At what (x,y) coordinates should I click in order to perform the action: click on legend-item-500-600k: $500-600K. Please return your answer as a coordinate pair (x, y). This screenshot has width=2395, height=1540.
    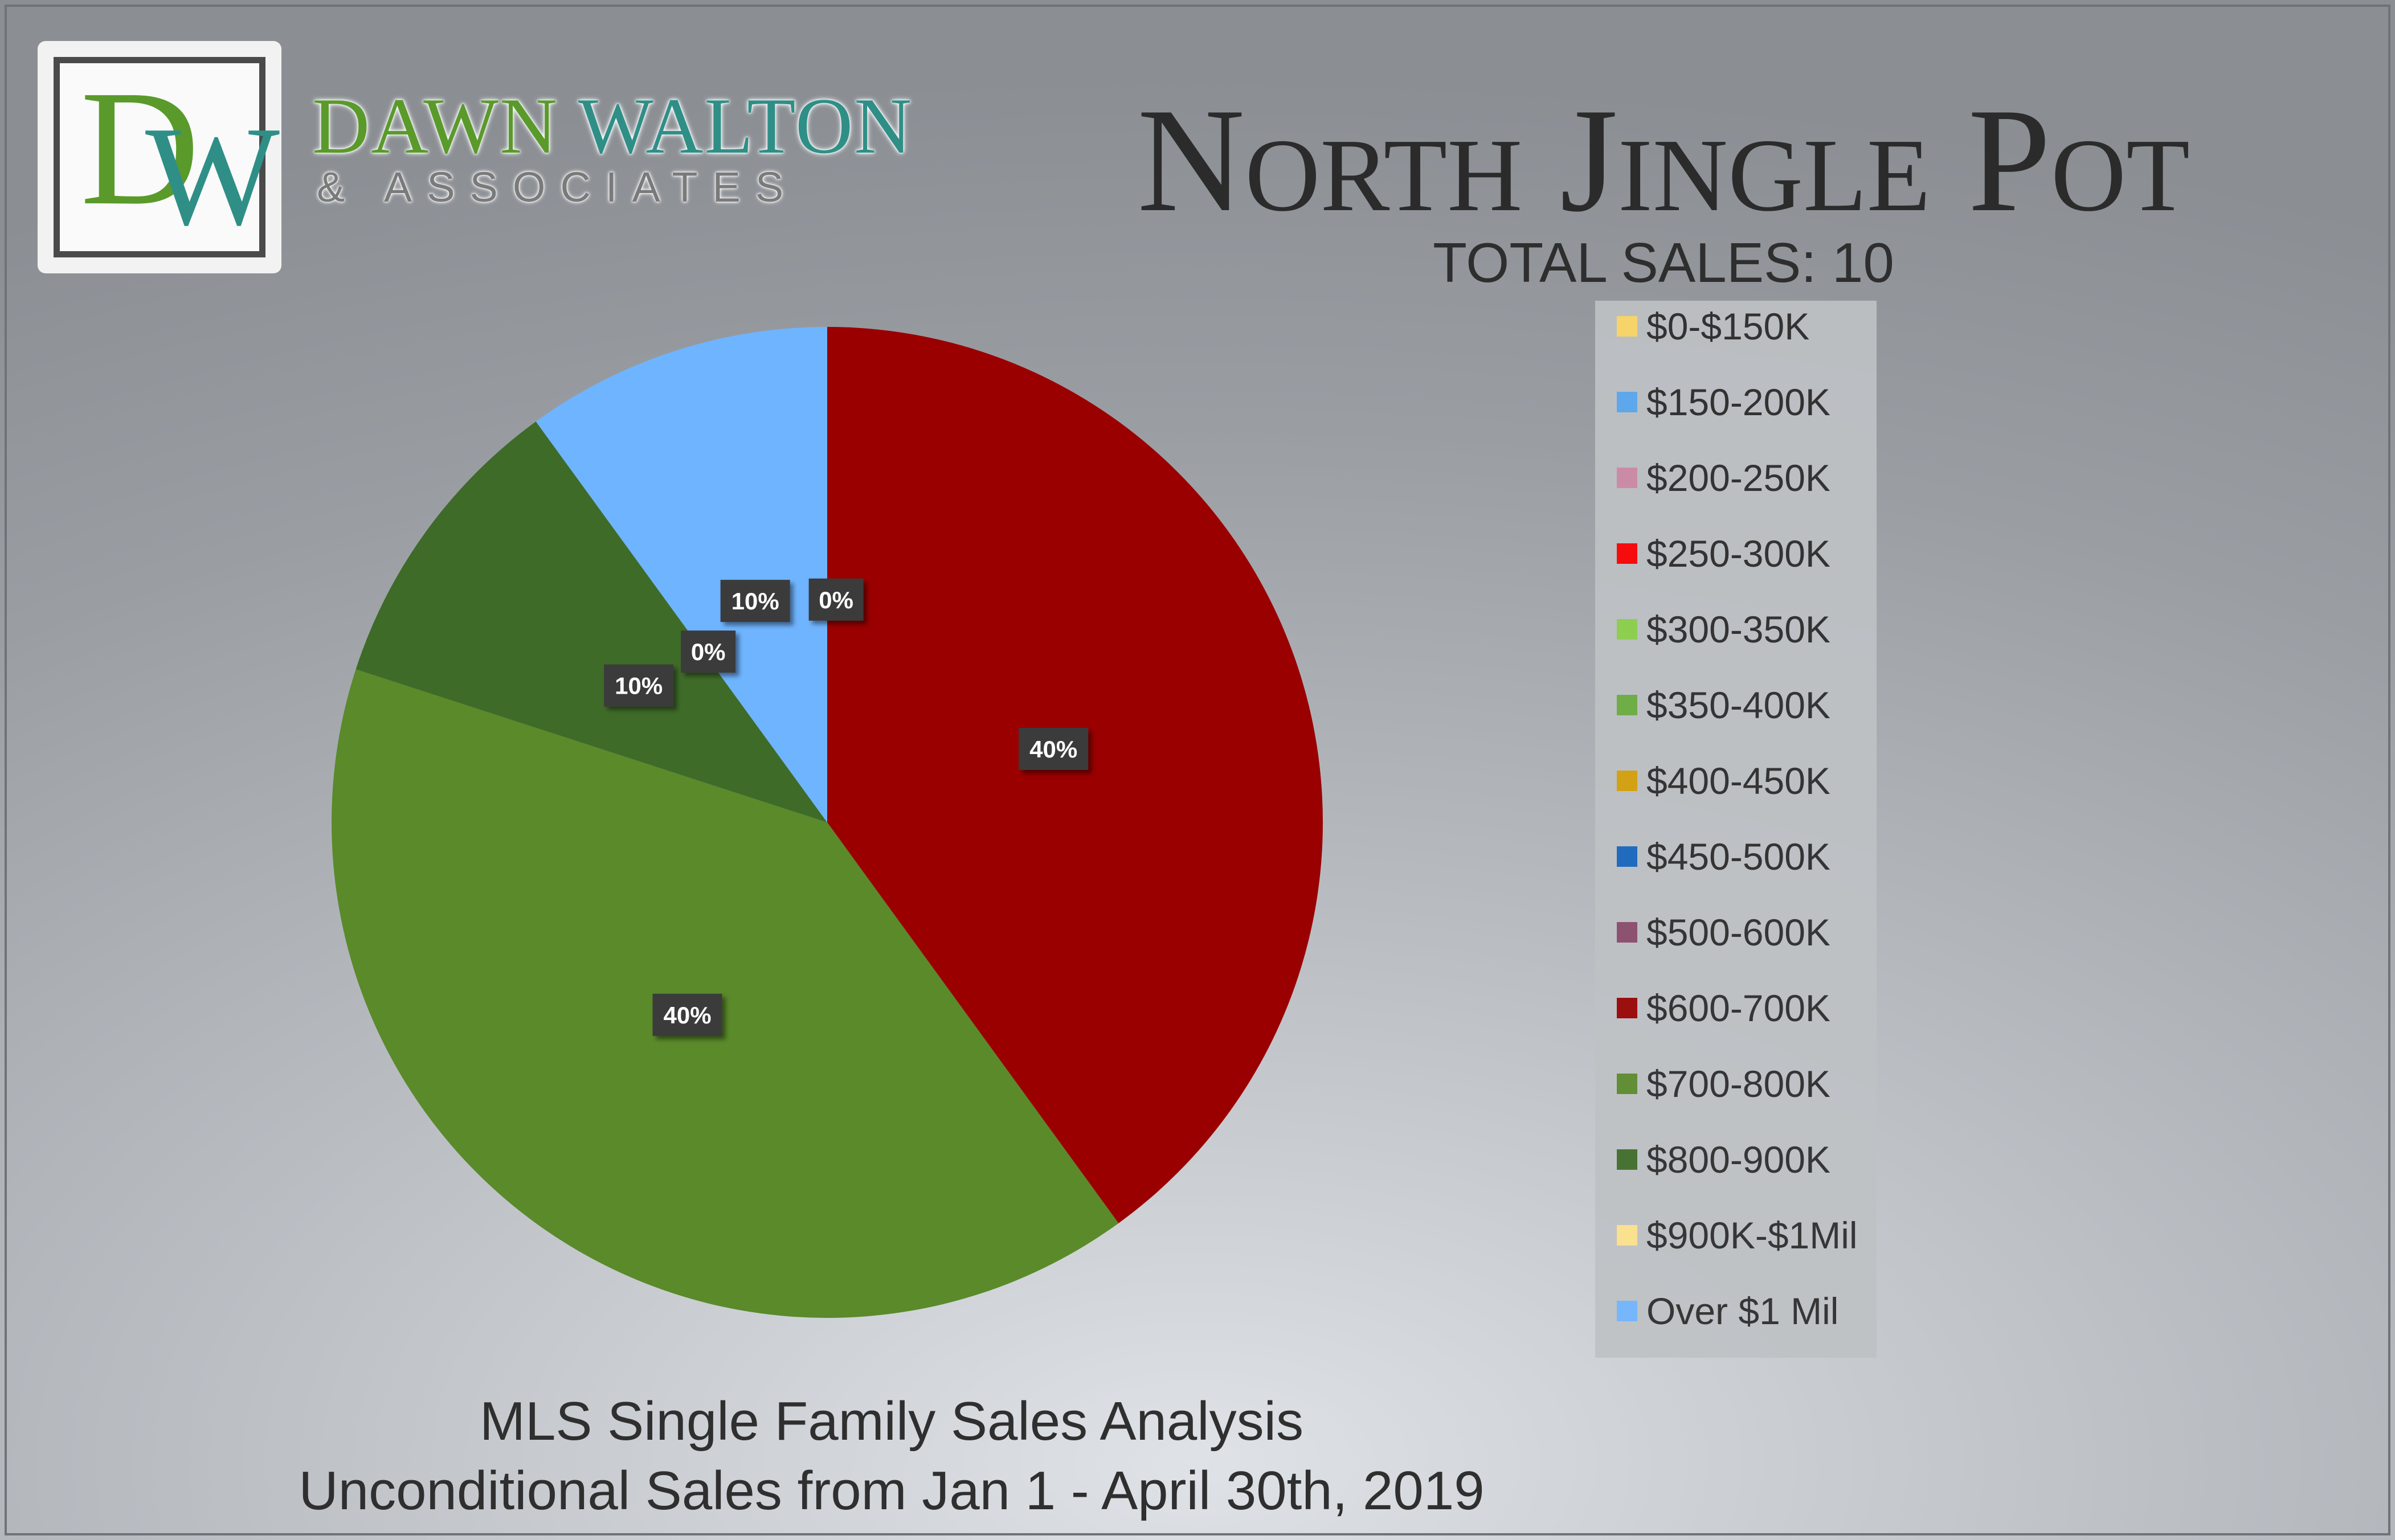
    Looking at the image, I should click on (1723, 932).